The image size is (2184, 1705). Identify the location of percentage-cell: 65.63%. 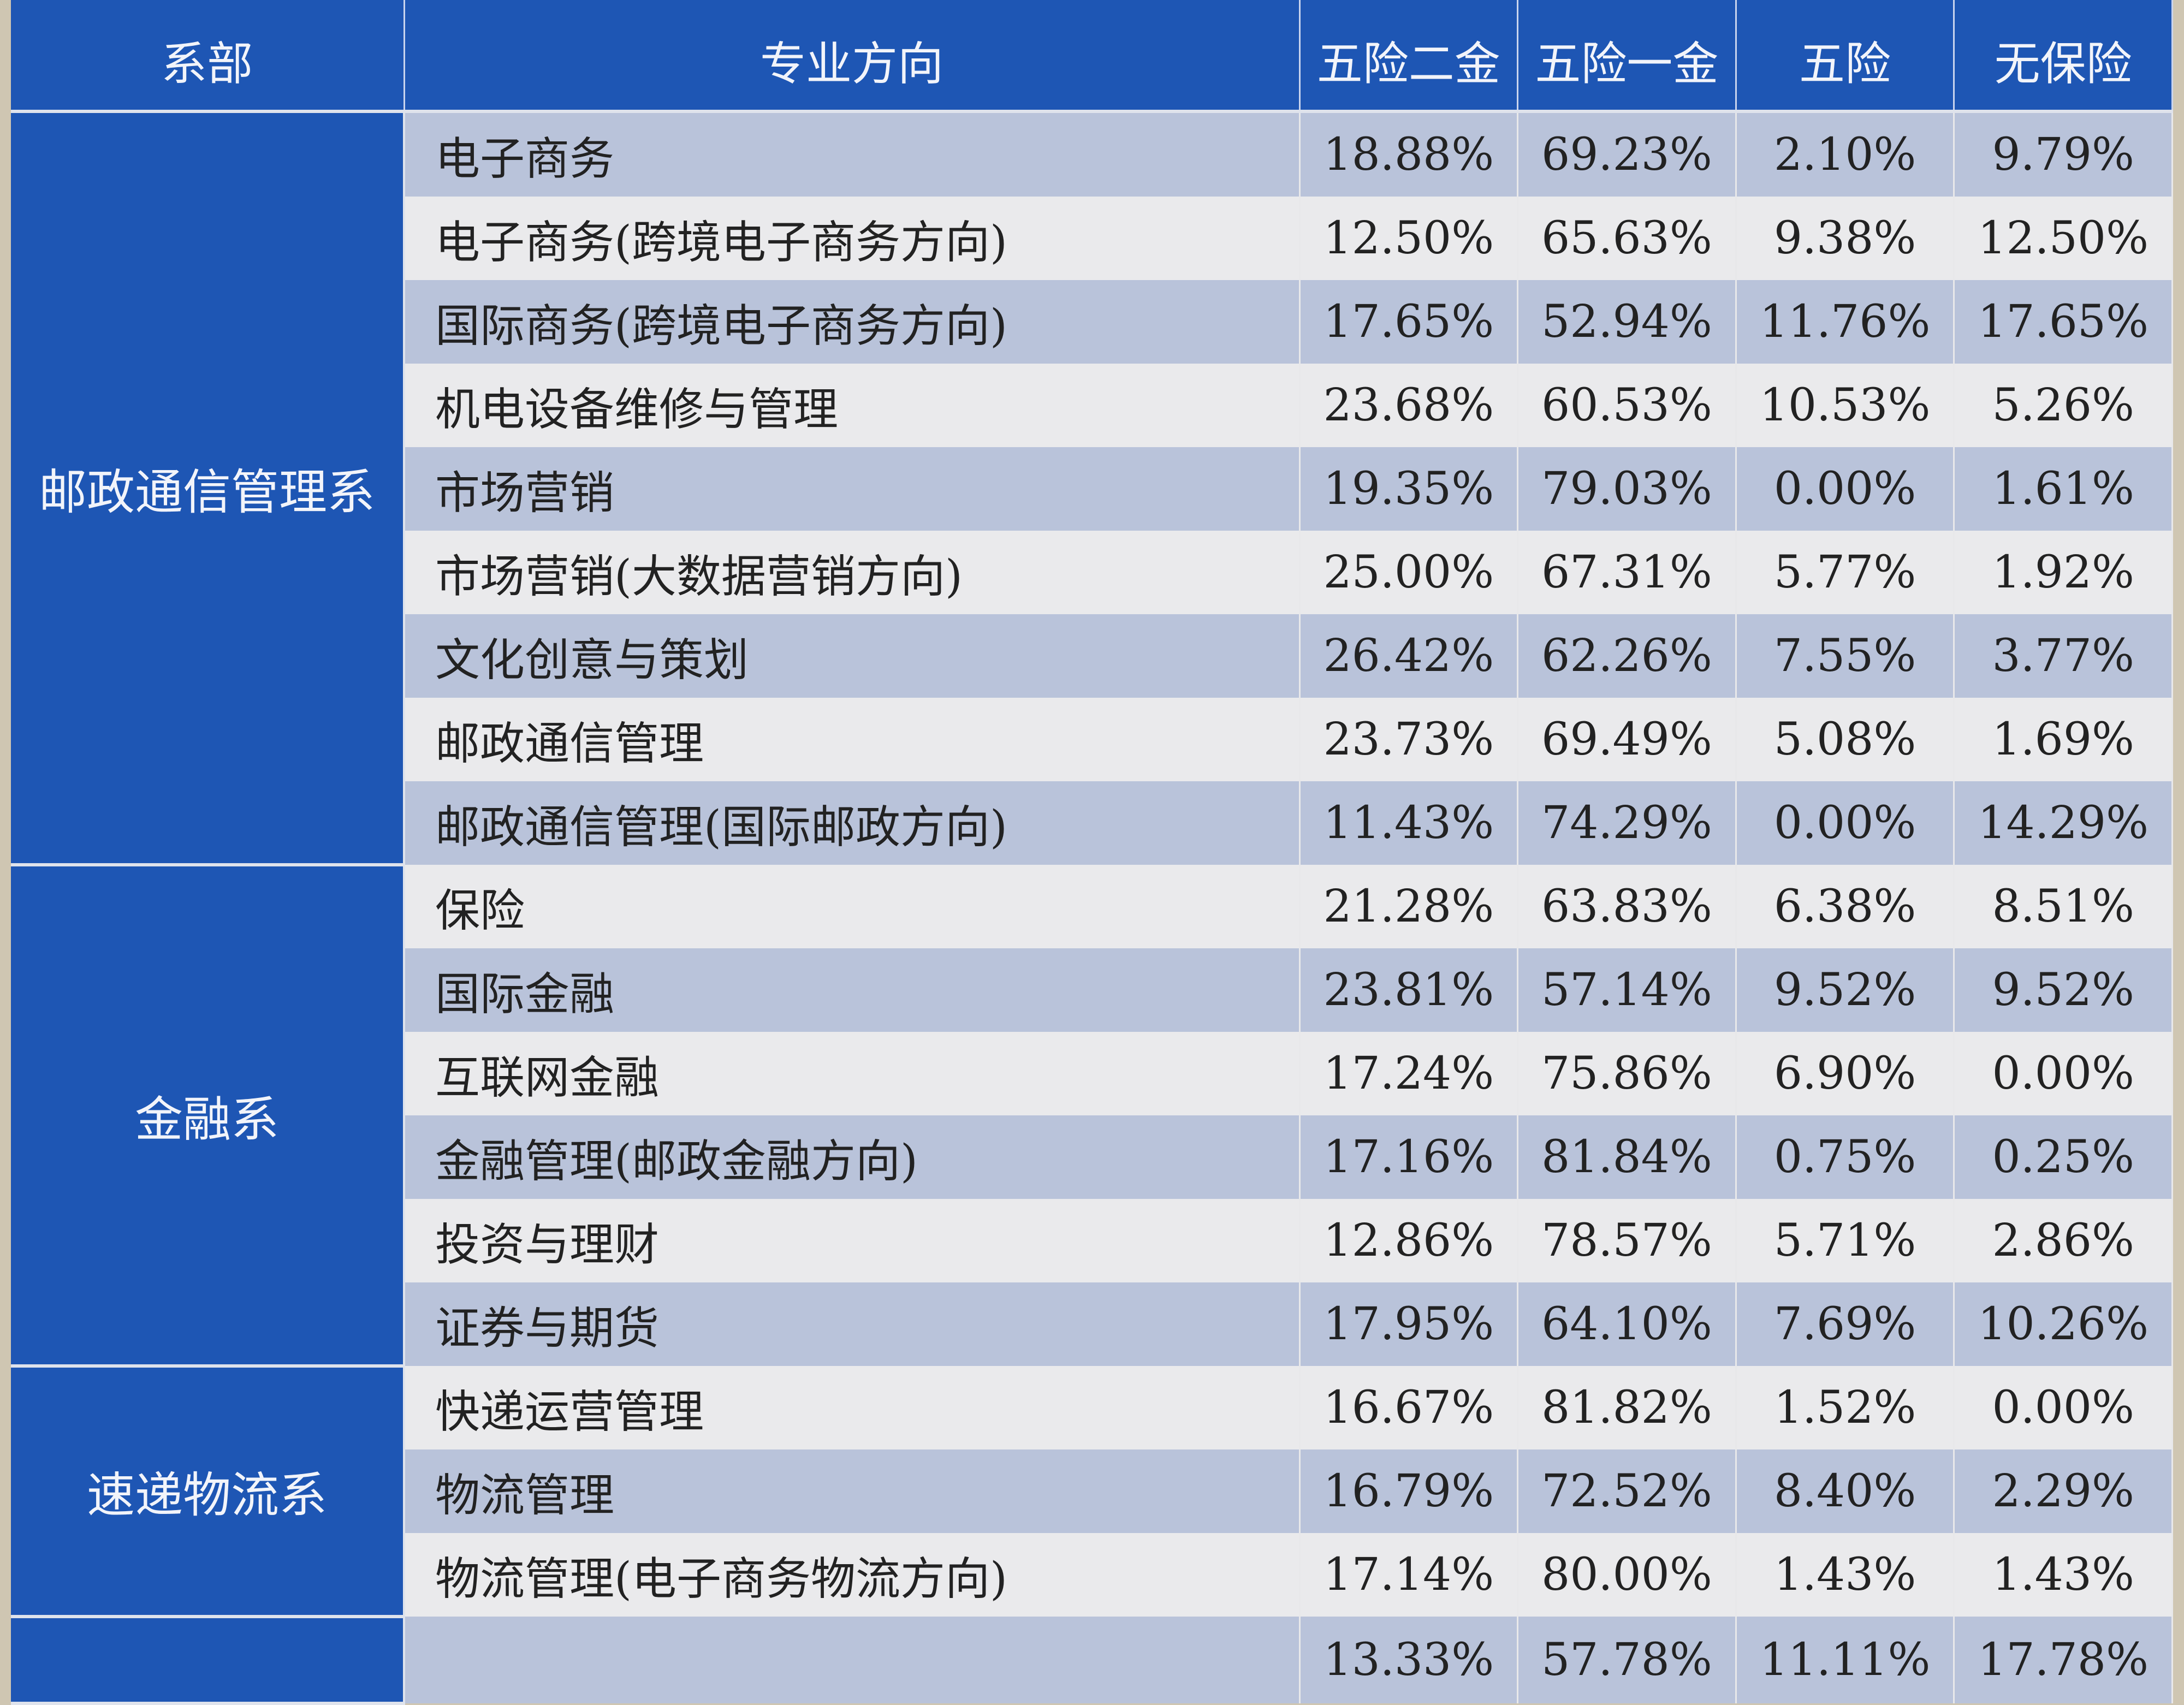
(1627, 239).